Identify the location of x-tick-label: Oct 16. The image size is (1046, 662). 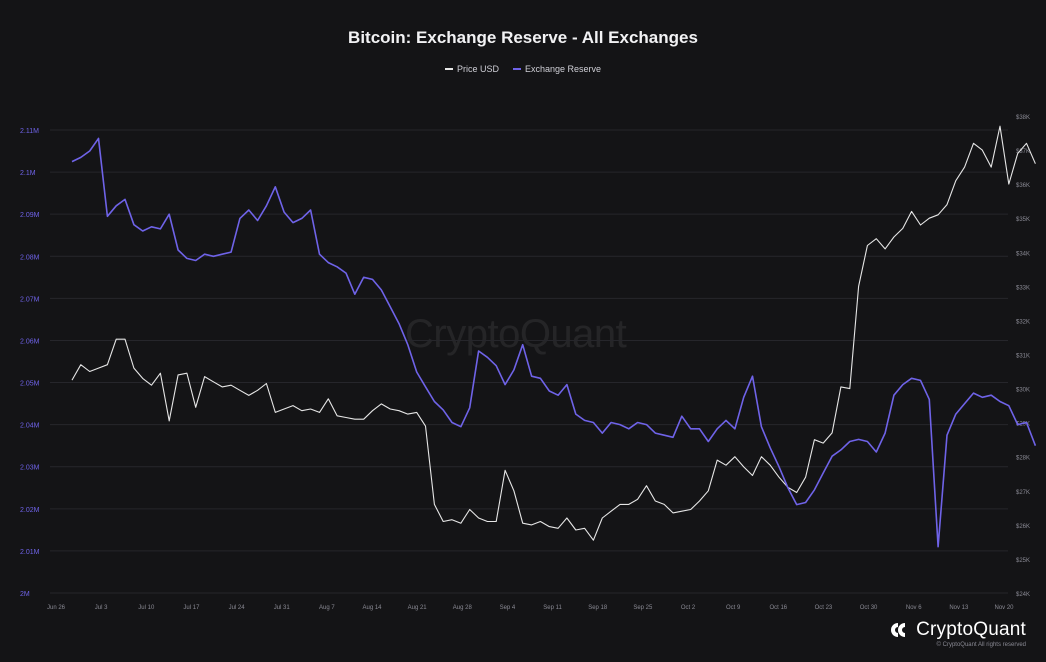
(778, 608).